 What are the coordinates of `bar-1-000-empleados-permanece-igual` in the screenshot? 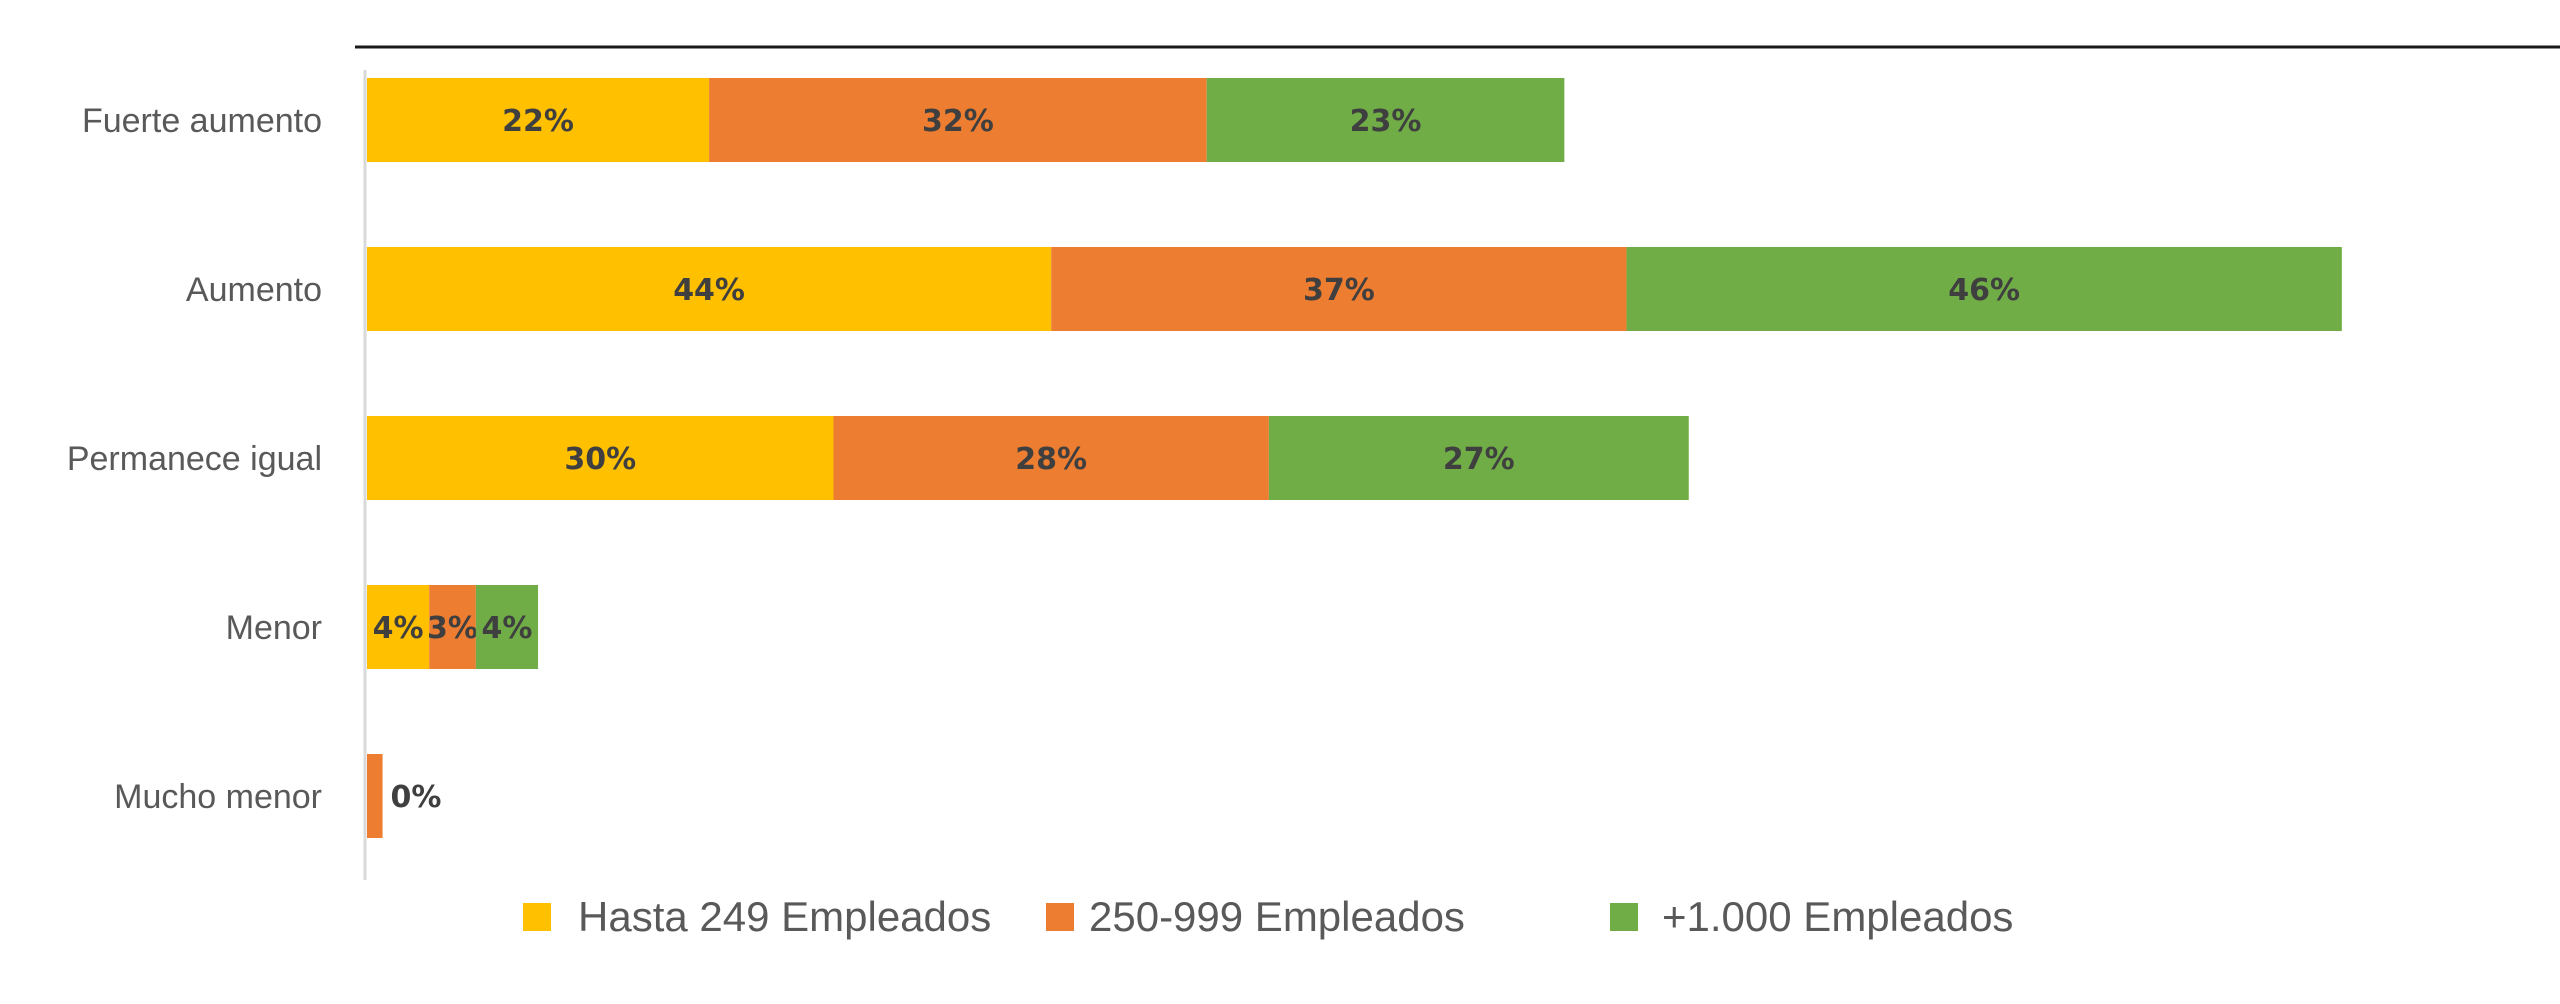 It's located at (1478, 458).